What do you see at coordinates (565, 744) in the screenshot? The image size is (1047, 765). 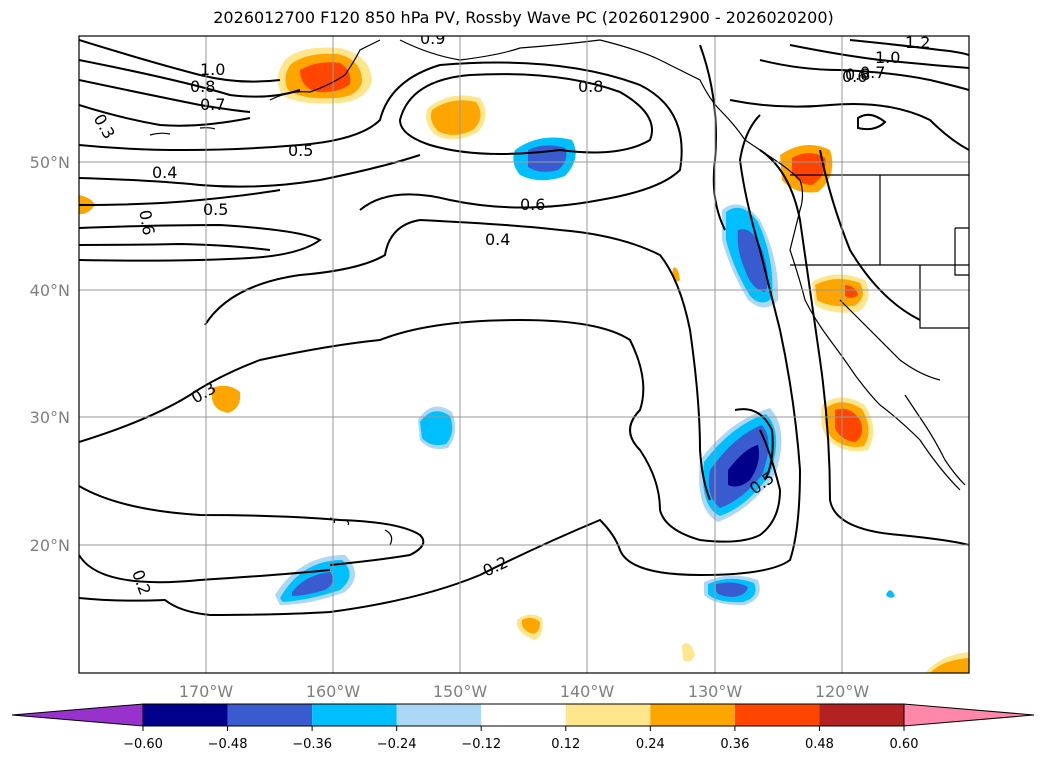 I see `colorbar-tick-label: 0.12` at bounding box center [565, 744].